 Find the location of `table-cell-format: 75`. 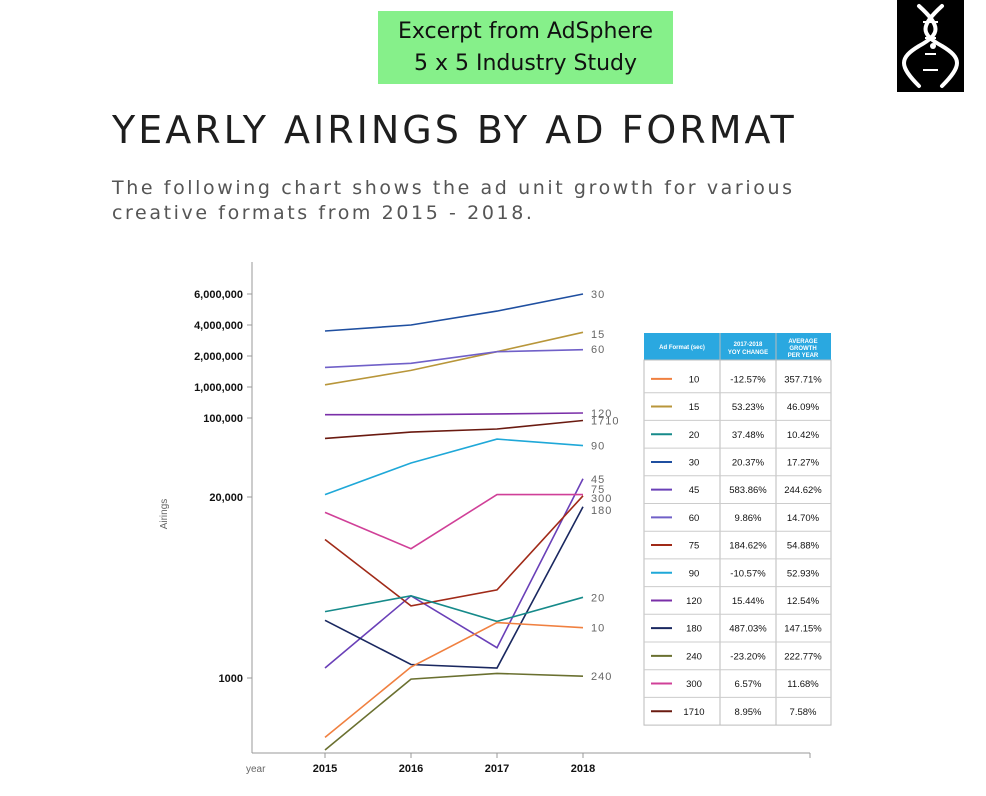

table-cell-format: 75 is located at coordinates (694, 546).